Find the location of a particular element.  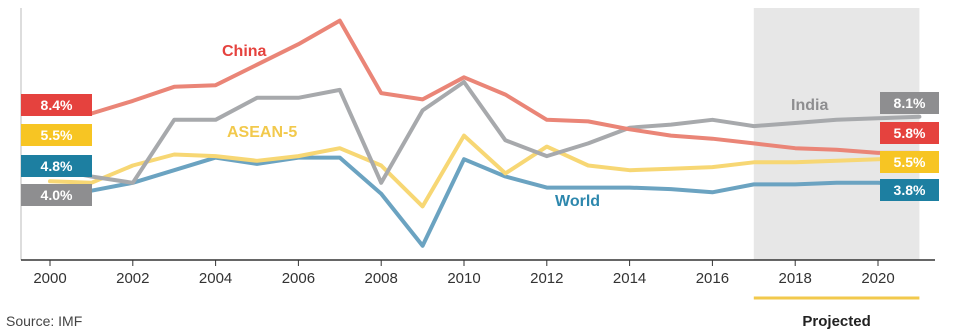

x-tick-label: 2008 is located at coordinates (381, 278).